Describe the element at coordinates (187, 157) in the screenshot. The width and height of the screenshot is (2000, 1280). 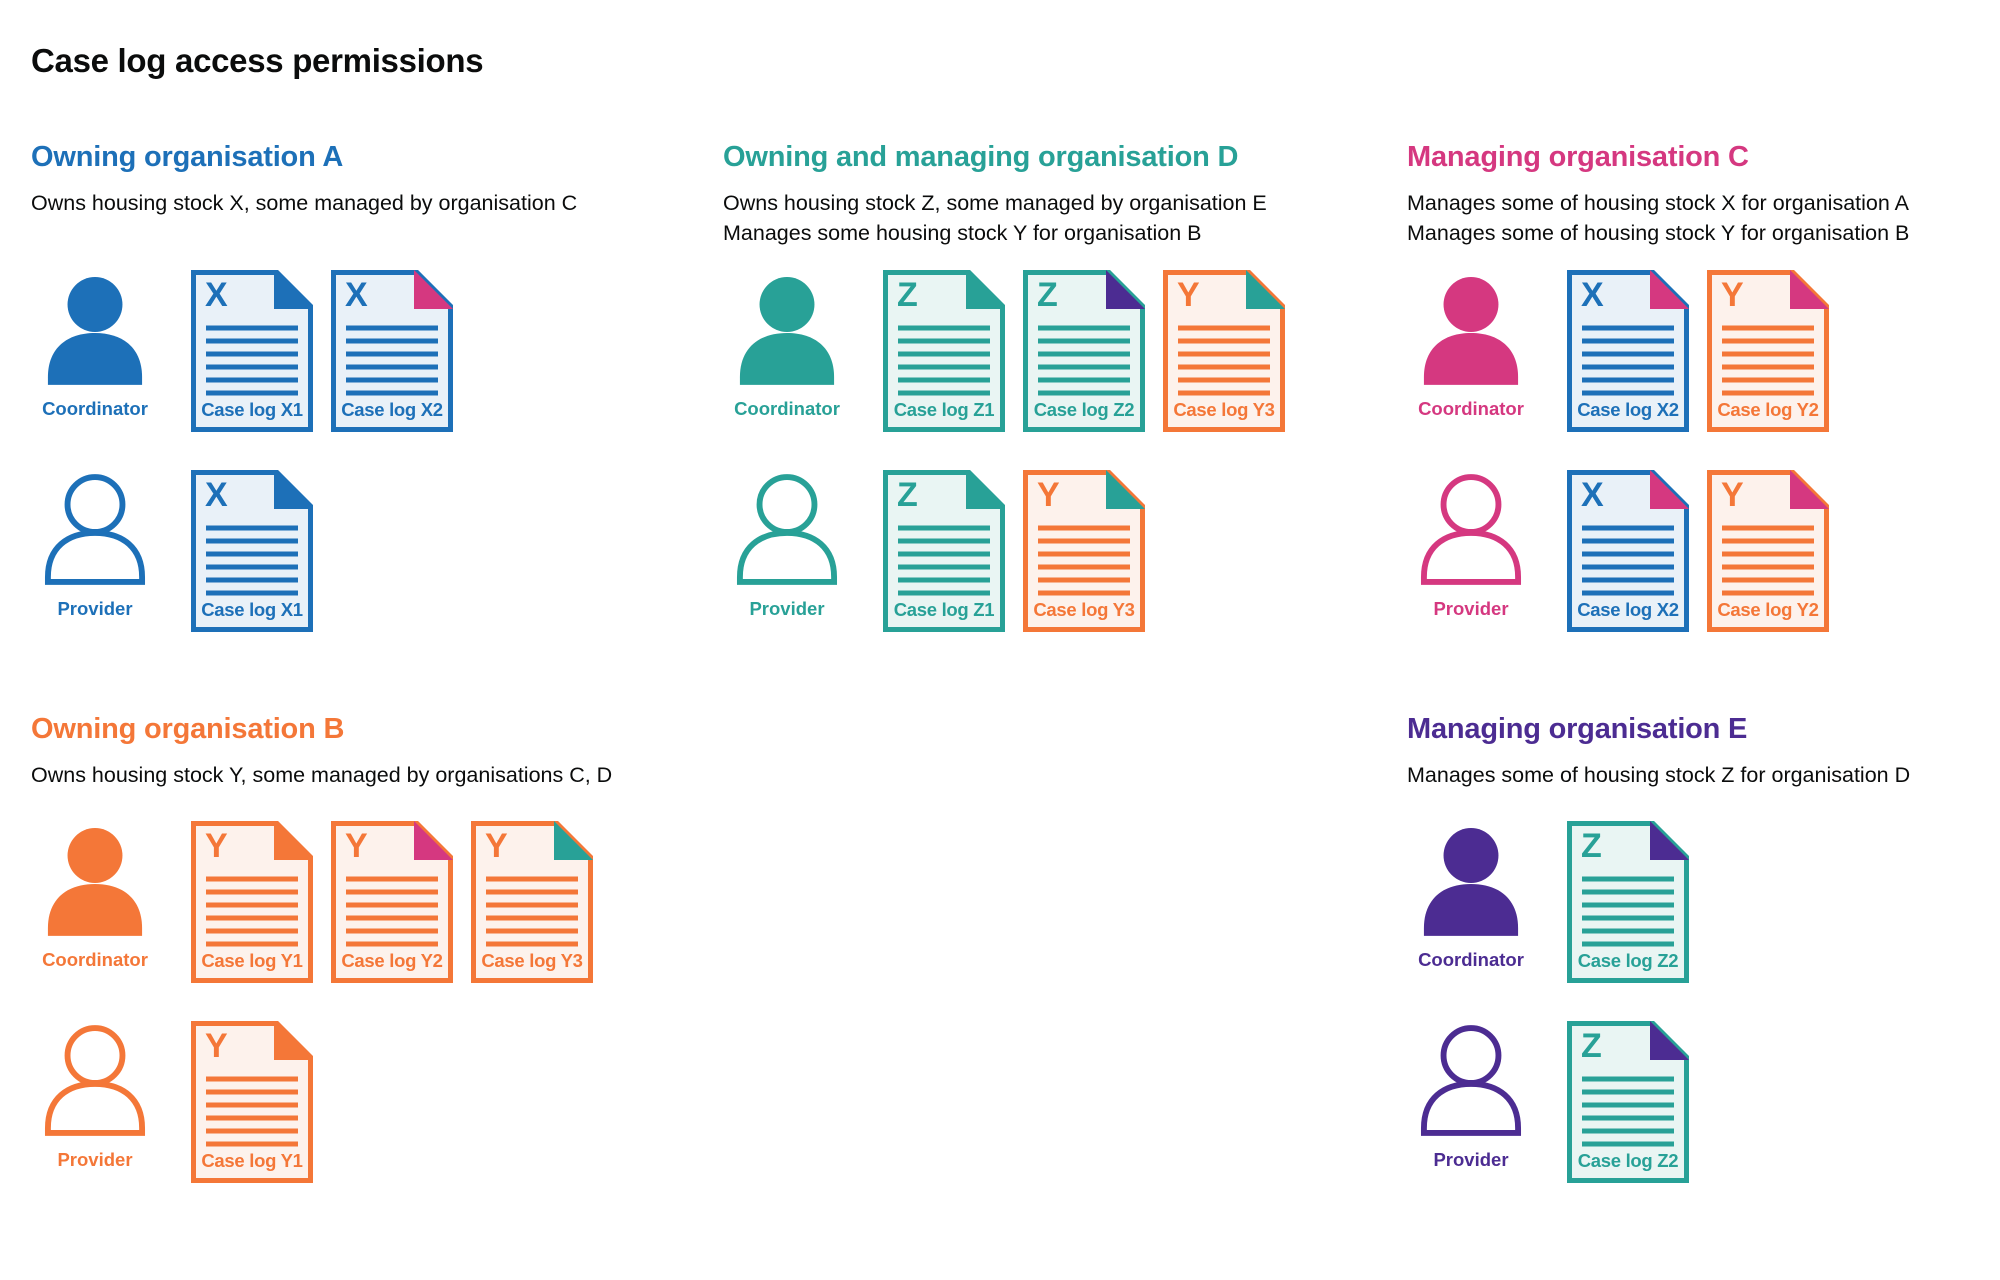
I see `section-heading: Owning organisation A` at that location.